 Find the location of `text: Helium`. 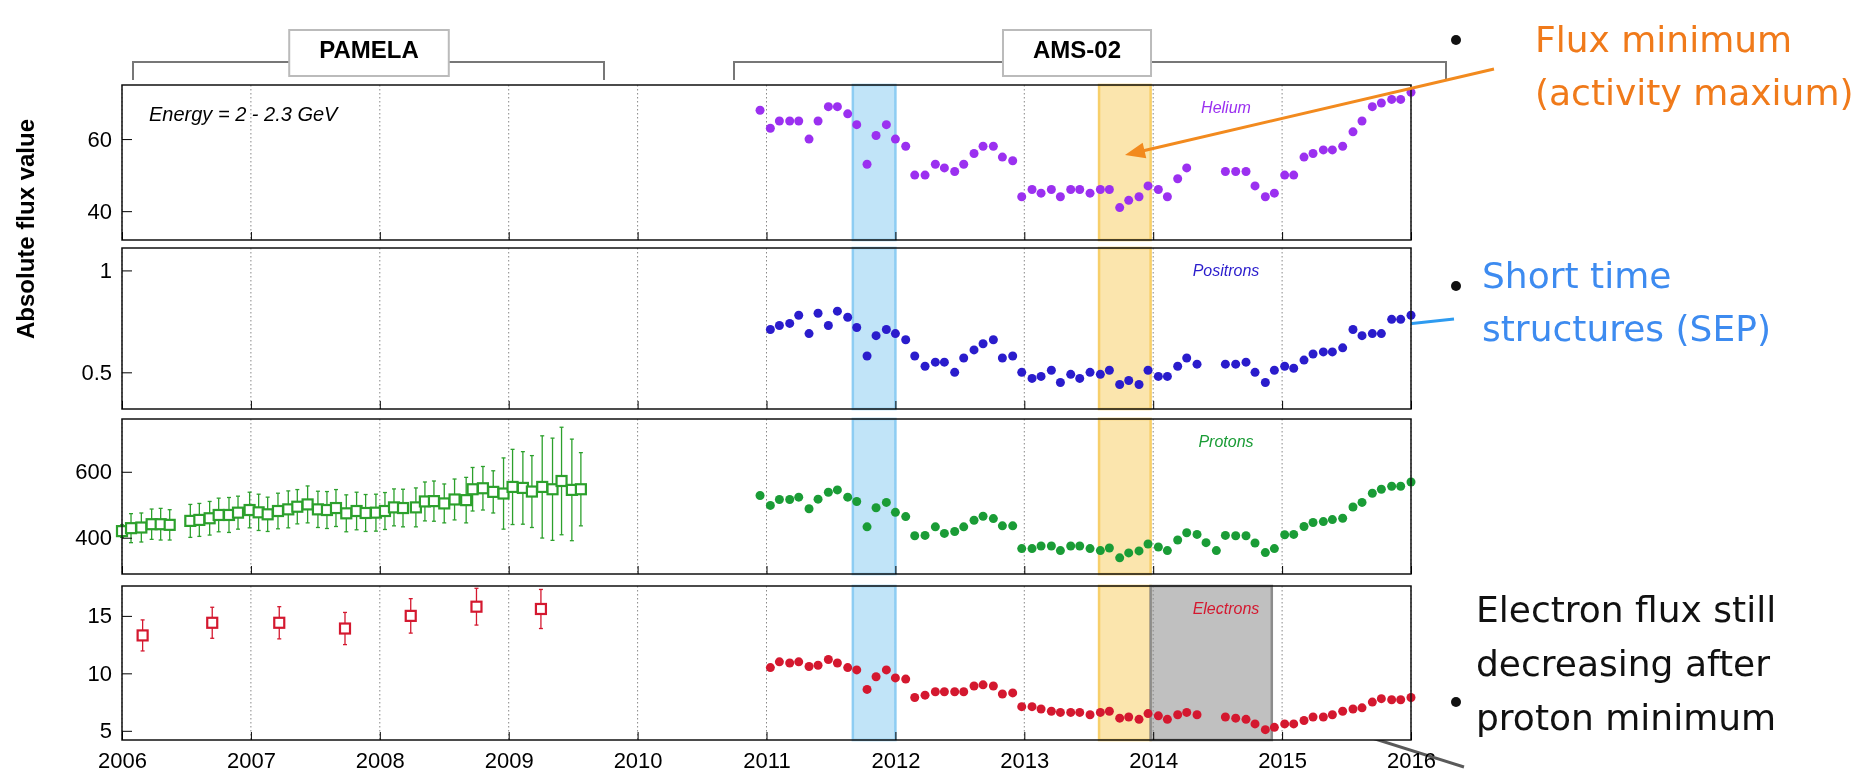

text: Helium is located at coordinates (1226, 107).